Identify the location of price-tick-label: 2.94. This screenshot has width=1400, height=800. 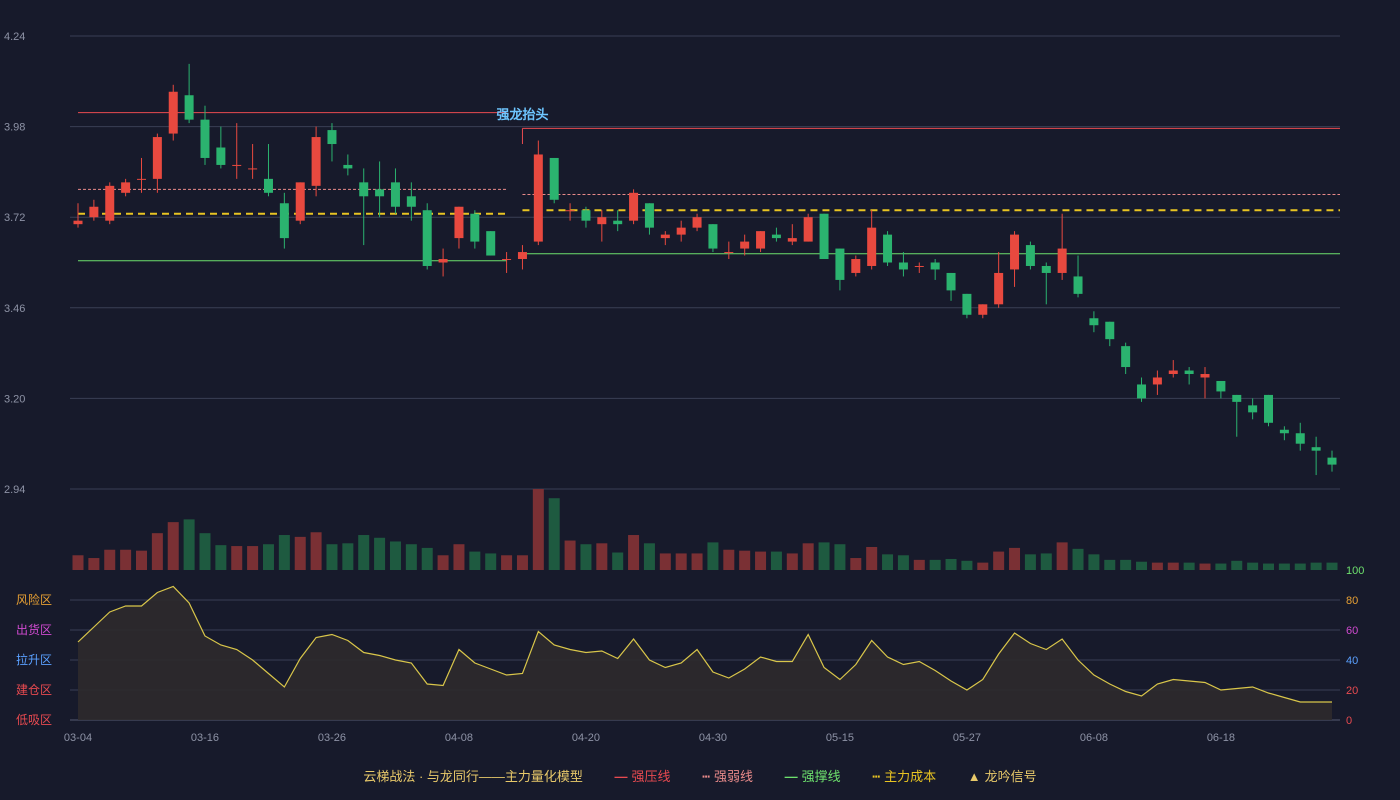
(14, 490).